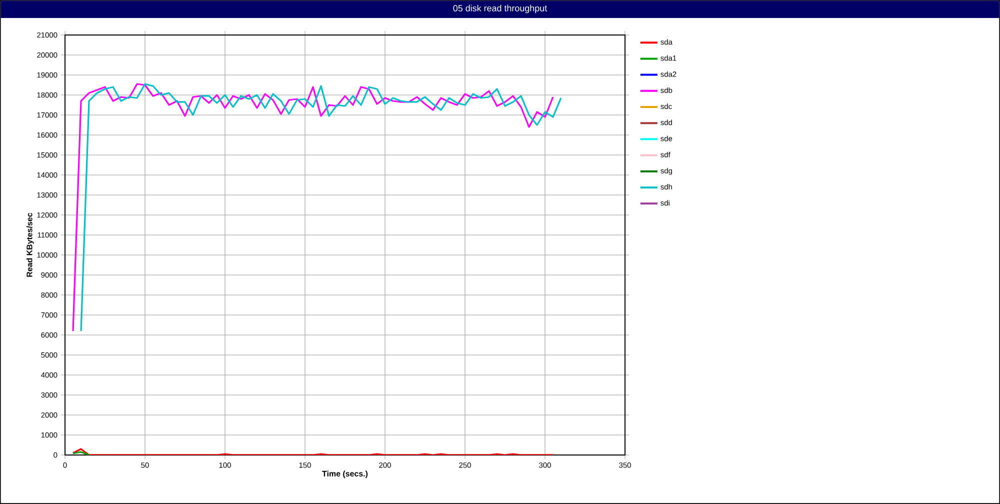  What do you see at coordinates (500, 9) in the screenshot?
I see `chart-title: 05 disk read throughput` at bounding box center [500, 9].